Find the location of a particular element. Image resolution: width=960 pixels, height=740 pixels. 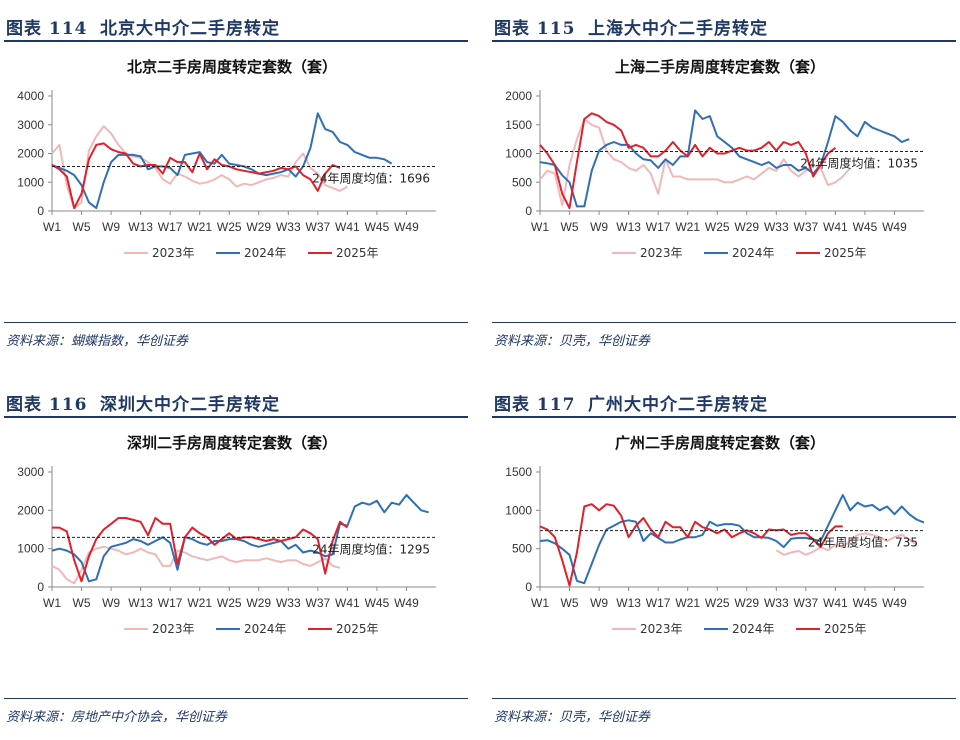

figure-header: 图表 117 广州大中介二手房转定 is located at coordinates (724, 402).